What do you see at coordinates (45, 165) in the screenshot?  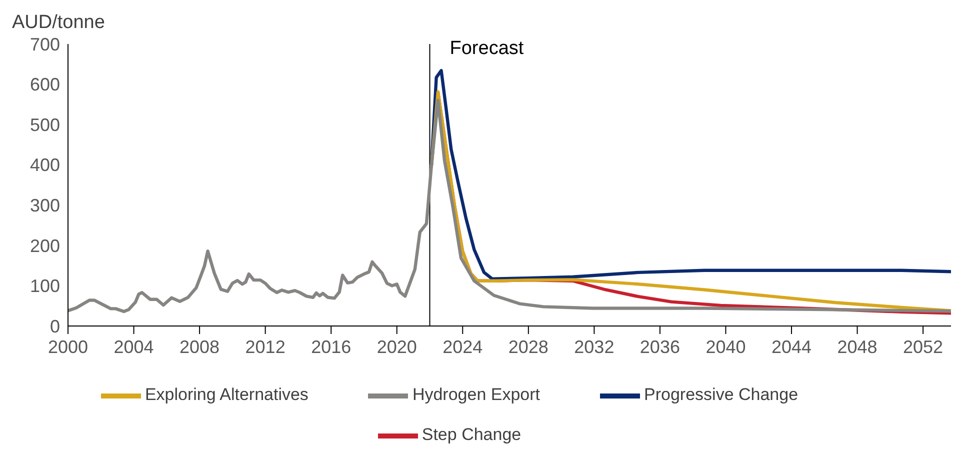 I see `y-tick-label: 400` at bounding box center [45, 165].